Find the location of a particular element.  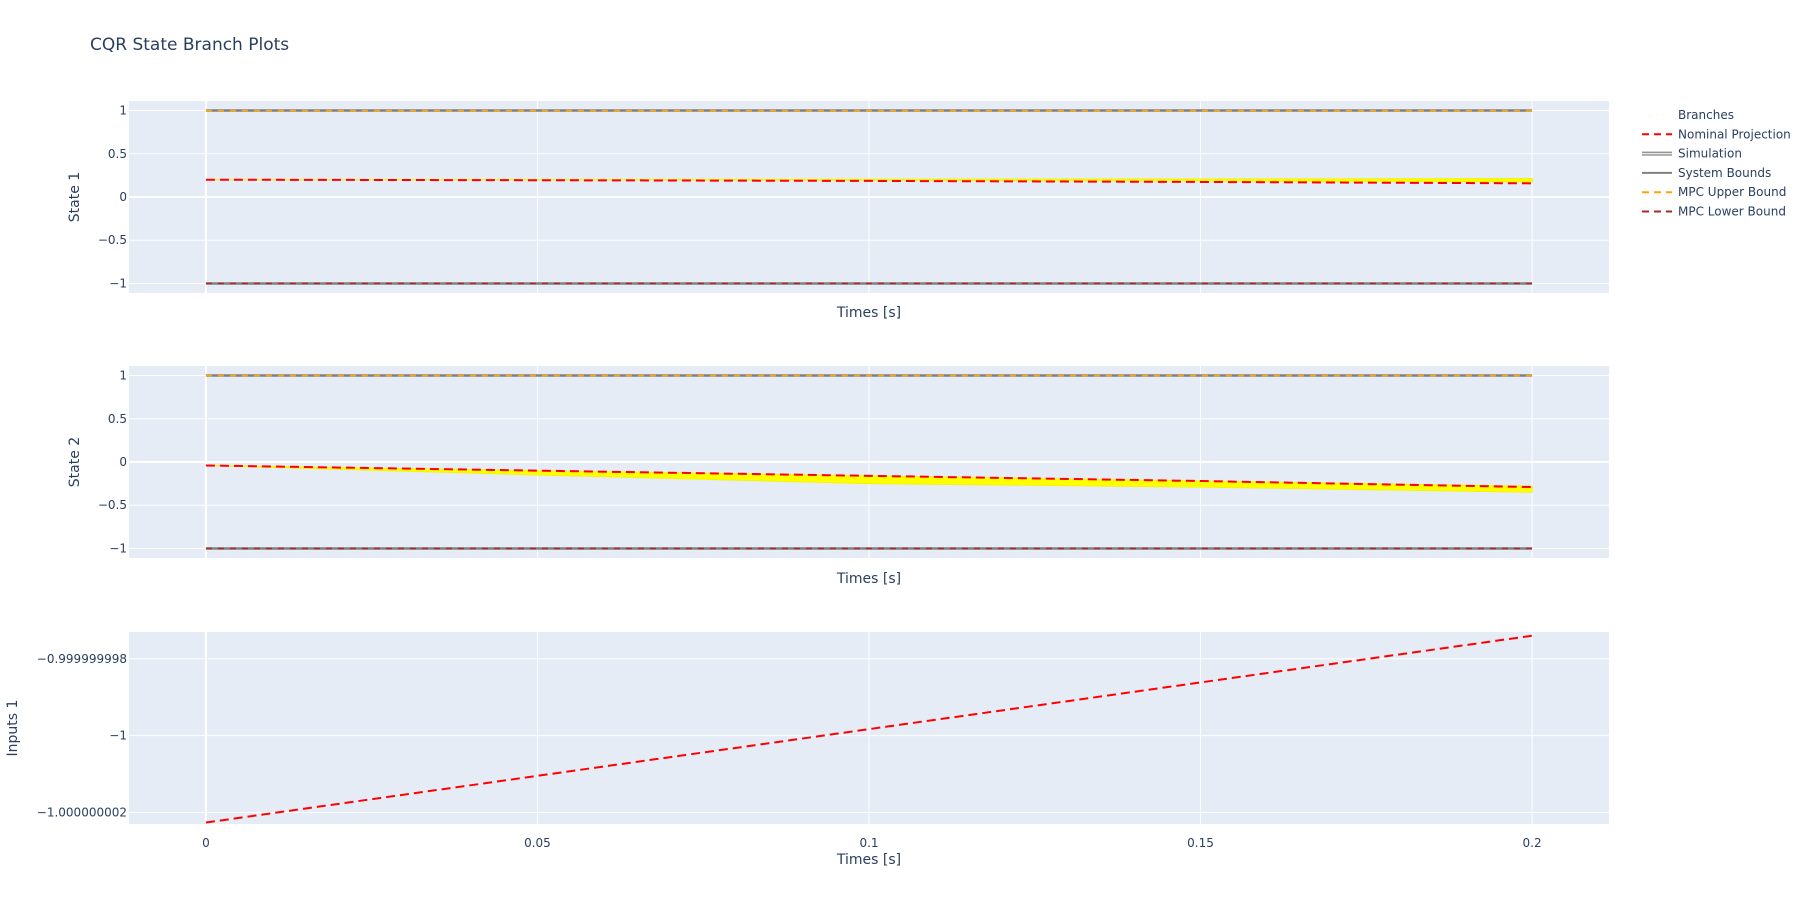

y-axis-title: State 2 is located at coordinates (75, 462).